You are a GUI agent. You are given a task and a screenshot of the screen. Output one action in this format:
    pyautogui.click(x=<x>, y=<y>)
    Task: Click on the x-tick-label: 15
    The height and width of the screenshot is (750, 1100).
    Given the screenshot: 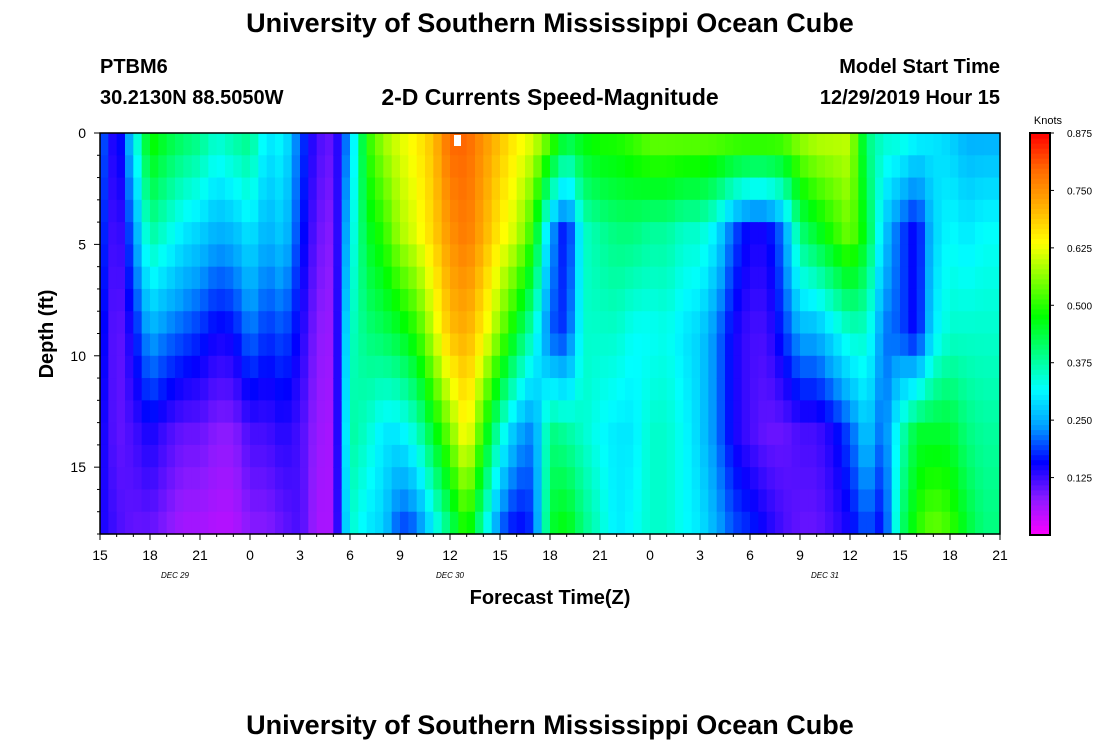 What is the action you would take?
    pyautogui.click(x=500, y=555)
    